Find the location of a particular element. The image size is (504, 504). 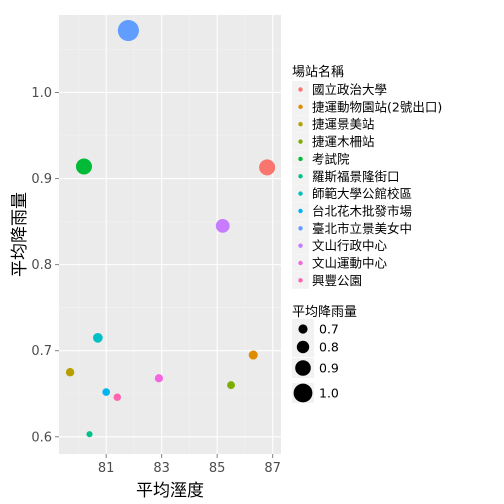

y-tick-label: 0.6 is located at coordinates (41, 437).